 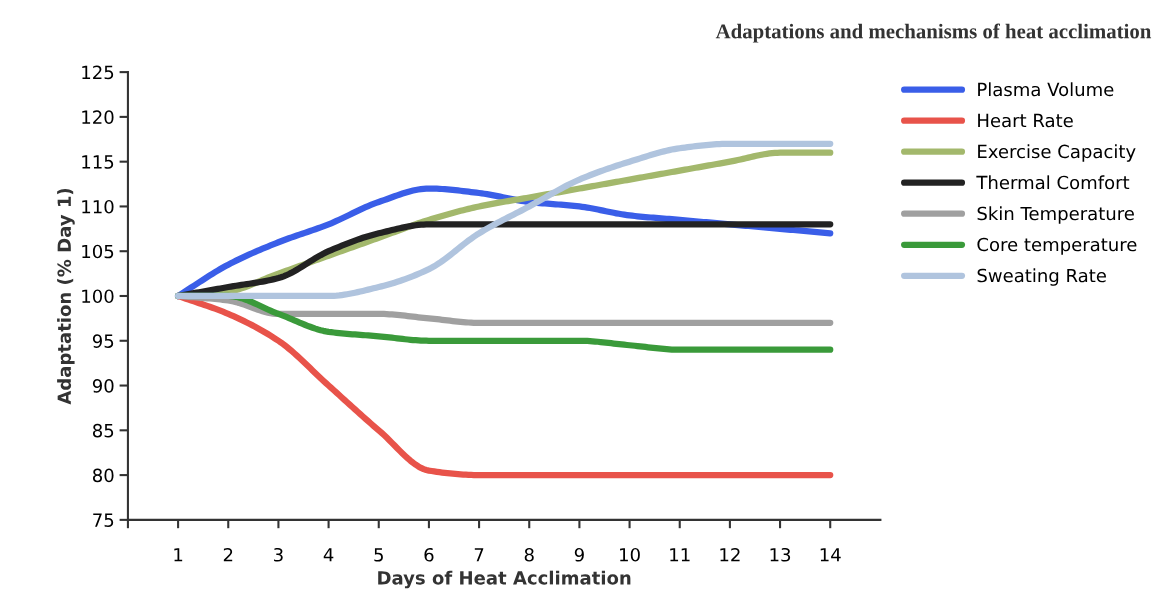 What do you see at coordinates (98, 162) in the screenshot?
I see `y-tick-label: 115` at bounding box center [98, 162].